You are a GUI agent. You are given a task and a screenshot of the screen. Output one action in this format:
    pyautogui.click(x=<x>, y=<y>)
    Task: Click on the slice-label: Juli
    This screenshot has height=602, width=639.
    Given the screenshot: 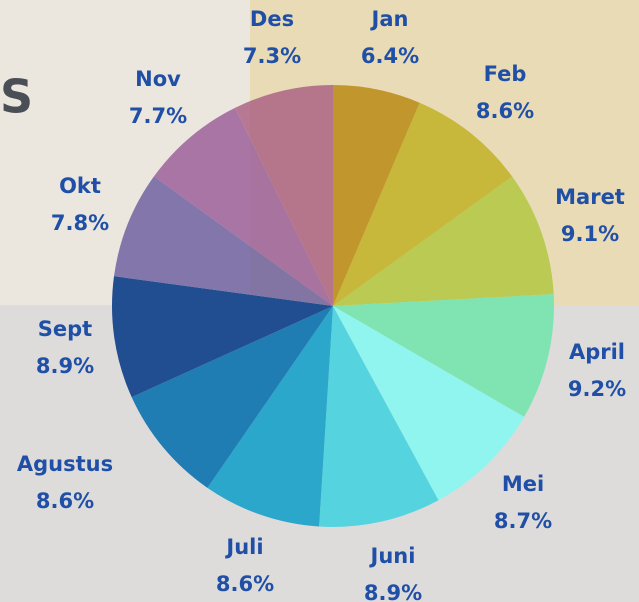 What is the action you would take?
    pyautogui.click(x=243, y=547)
    